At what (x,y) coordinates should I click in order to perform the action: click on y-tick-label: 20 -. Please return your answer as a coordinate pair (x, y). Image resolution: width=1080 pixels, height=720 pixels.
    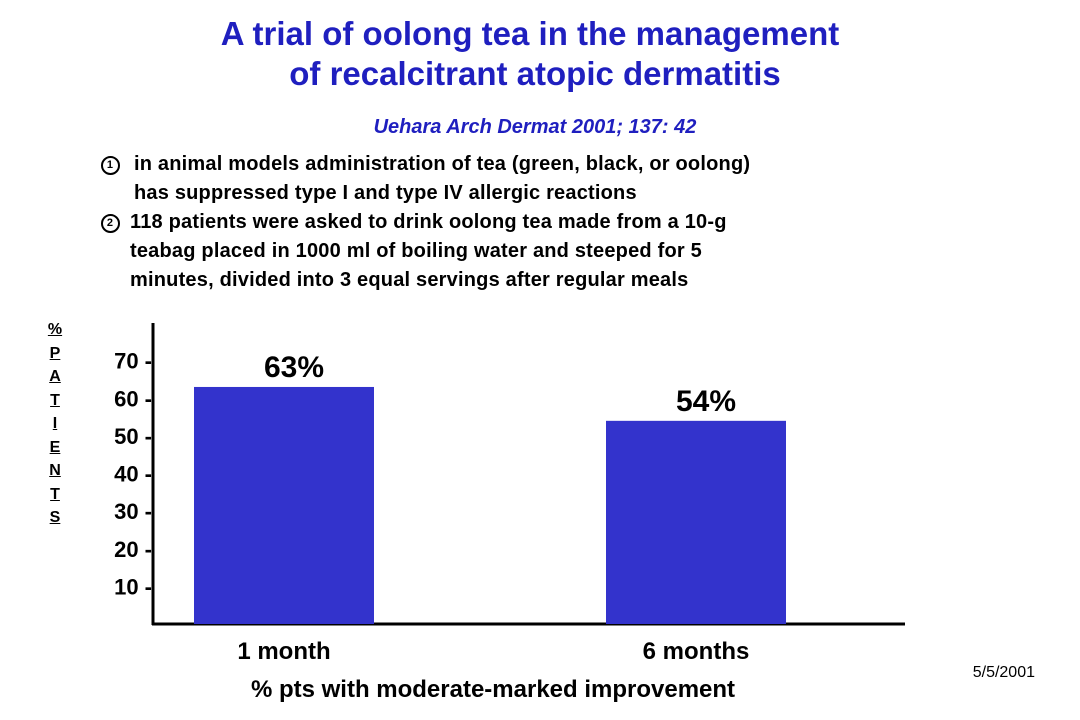
    Looking at the image, I should click on (133, 549).